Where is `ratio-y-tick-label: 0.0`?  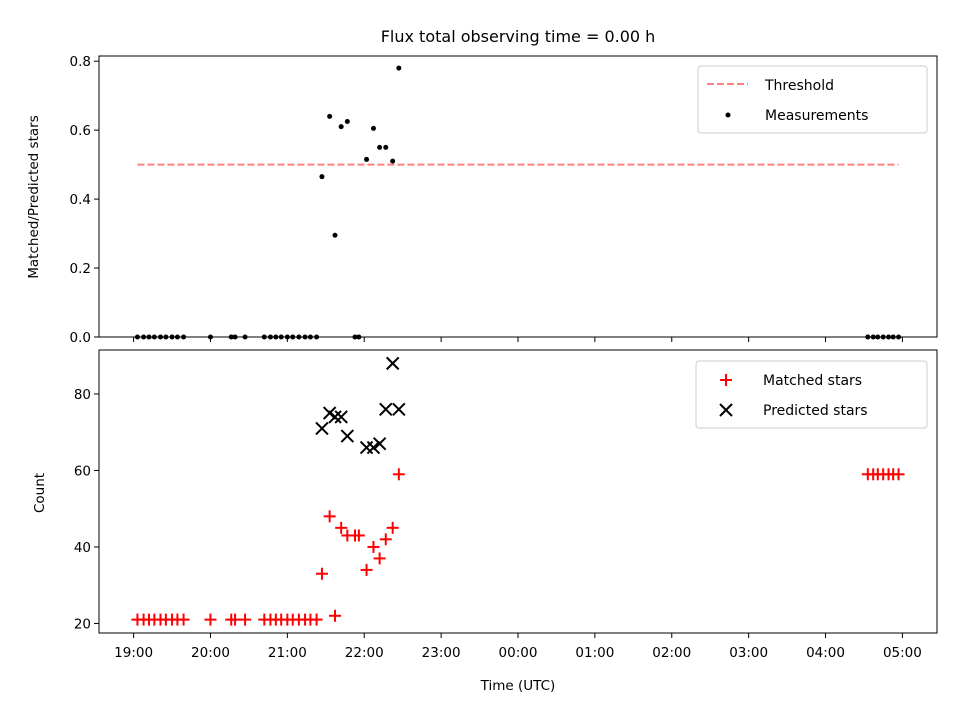 ratio-y-tick-label: 0.0 is located at coordinates (80, 338).